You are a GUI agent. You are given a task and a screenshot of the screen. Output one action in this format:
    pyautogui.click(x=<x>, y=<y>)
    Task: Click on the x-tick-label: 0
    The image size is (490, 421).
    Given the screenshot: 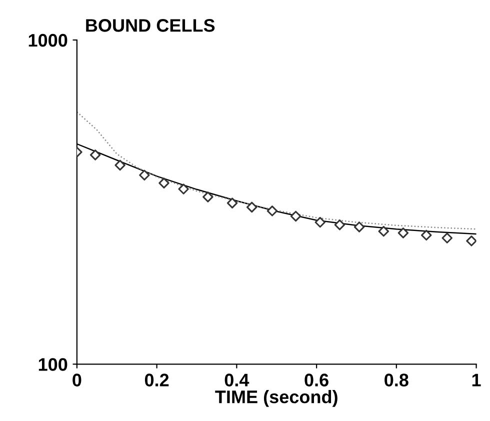 What is the action you would take?
    pyautogui.click(x=77, y=380)
    